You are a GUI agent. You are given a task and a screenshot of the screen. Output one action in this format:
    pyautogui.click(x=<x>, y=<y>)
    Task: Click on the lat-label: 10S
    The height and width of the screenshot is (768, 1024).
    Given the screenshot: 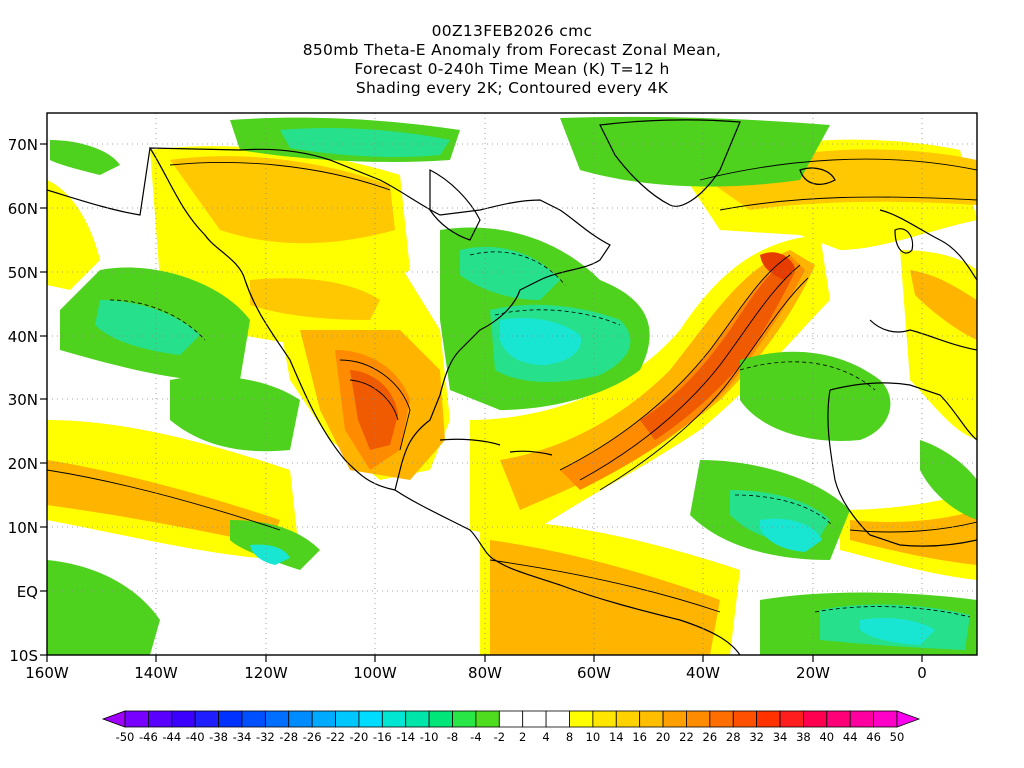 What is the action you would take?
    pyautogui.click(x=23, y=656)
    